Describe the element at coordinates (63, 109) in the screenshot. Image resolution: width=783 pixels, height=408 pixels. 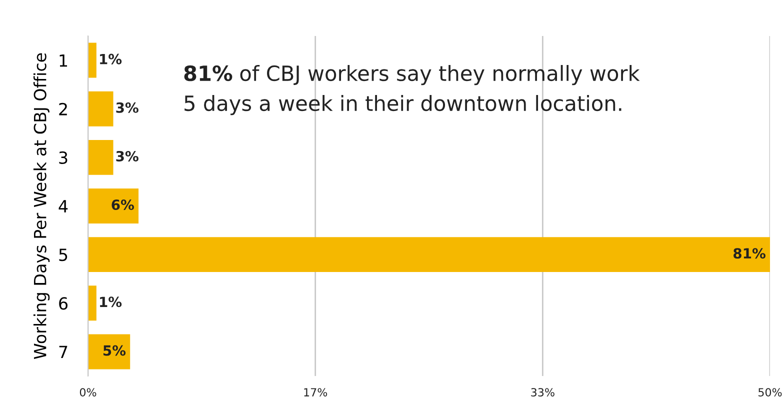
I see `y-tick-label: 2` at that location.